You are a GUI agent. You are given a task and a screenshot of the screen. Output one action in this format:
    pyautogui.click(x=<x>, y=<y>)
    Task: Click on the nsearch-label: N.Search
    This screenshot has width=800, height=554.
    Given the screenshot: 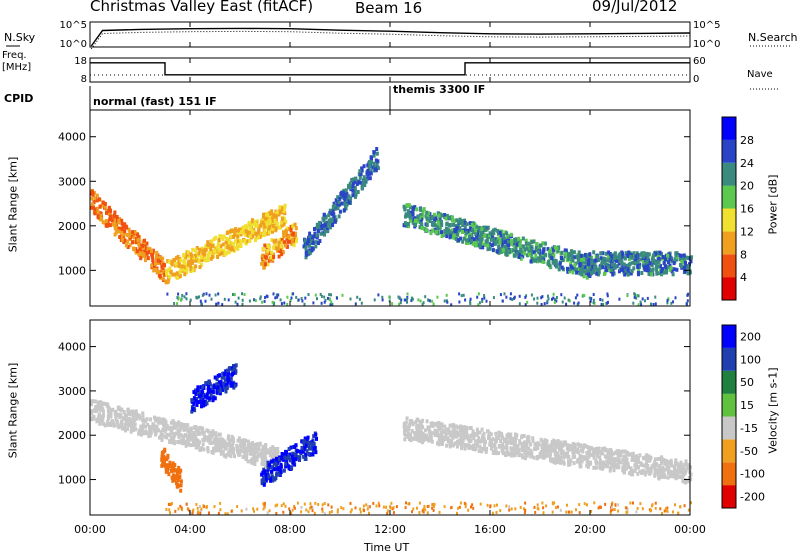 What is the action you would take?
    pyautogui.click(x=773, y=37)
    